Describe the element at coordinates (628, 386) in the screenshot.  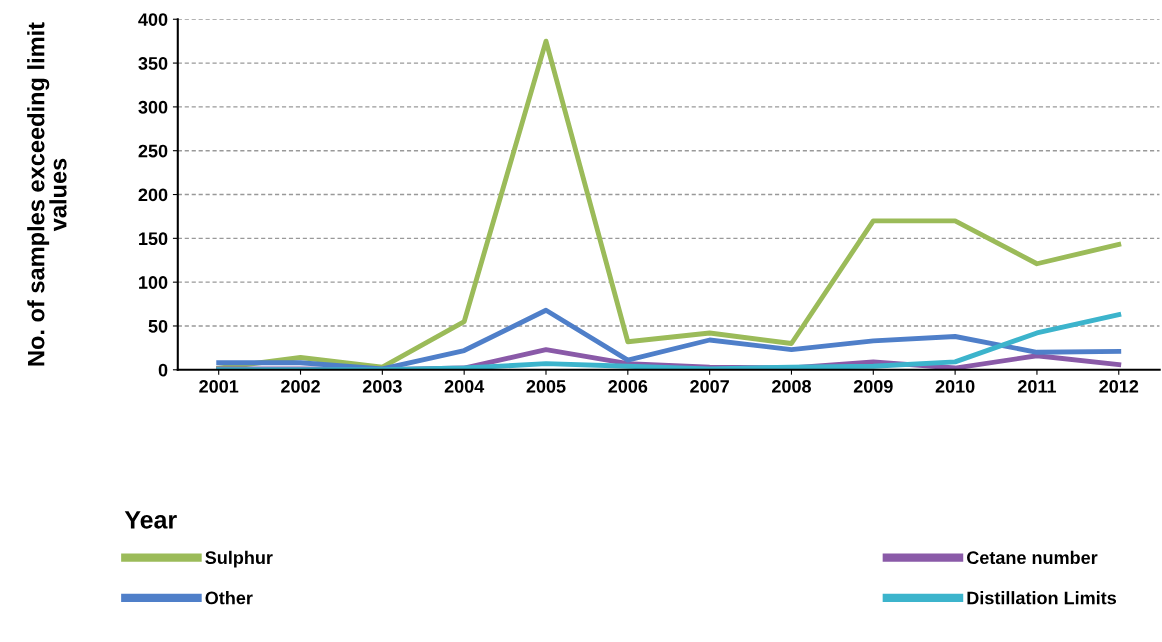
I see `x-tick-label: 2006` at that location.